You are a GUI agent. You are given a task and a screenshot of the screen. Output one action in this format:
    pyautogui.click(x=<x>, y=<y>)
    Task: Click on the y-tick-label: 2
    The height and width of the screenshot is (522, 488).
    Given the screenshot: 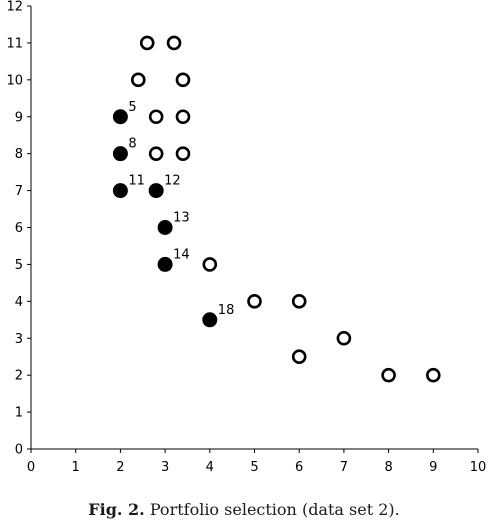 What is the action you would take?
    pyautogui.click(x=19, y=376)
    